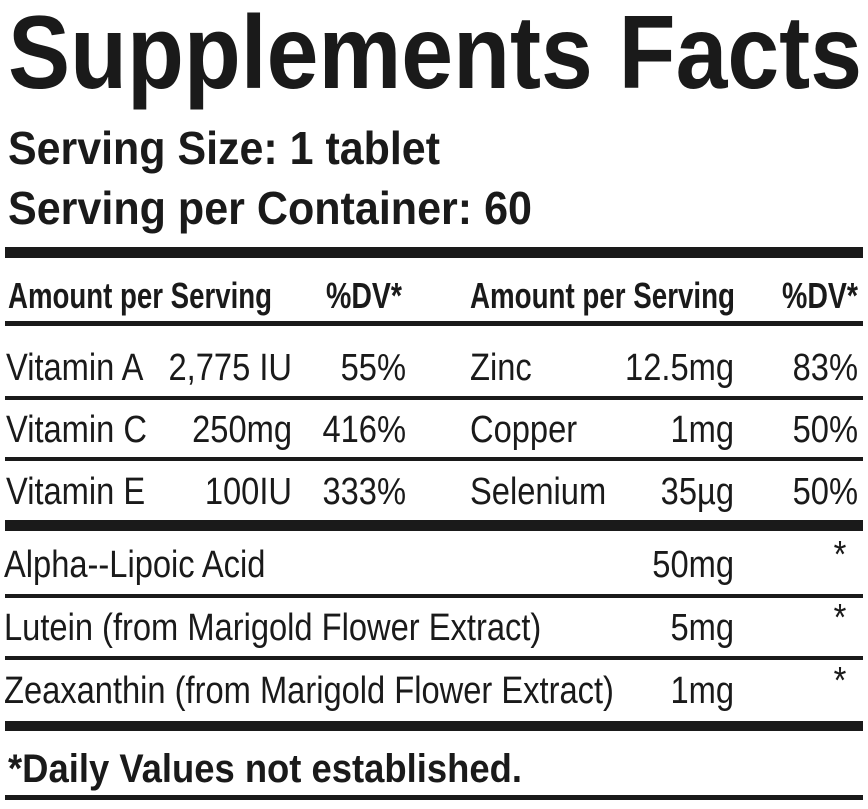 This screenshot has height=809, width=868. Describe the element at coordinates (242, 429) in the screenshot. I see `amount: 250mg` at that location.